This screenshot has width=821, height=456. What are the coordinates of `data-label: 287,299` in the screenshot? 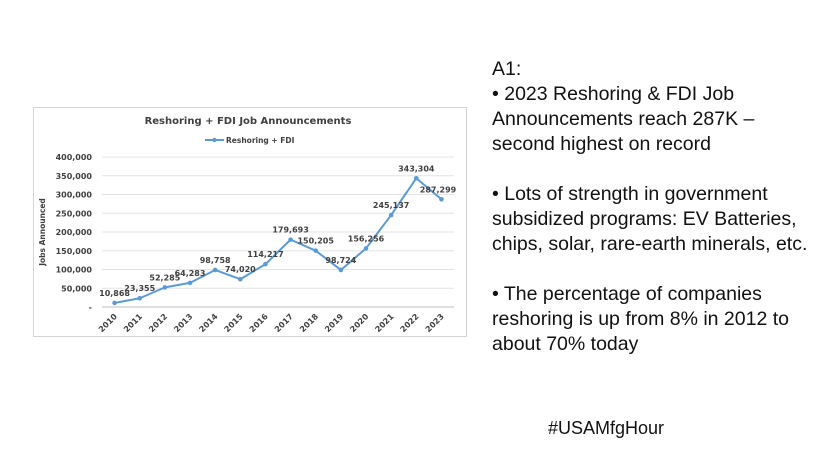 It's located at (438, 189).